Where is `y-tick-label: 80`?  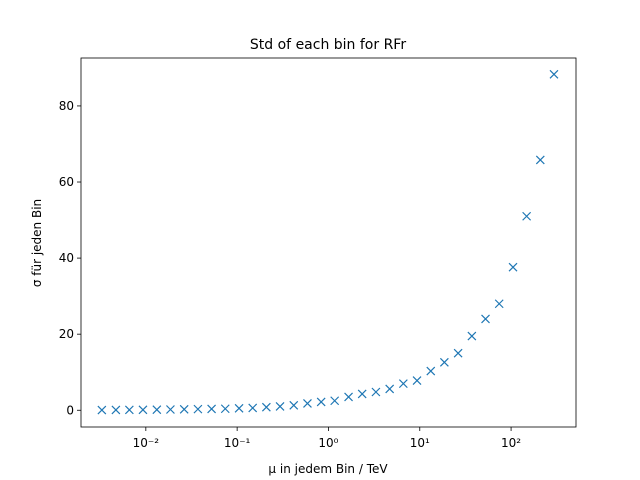
y-tick-label: 80 is located at coordinates (66, 106).